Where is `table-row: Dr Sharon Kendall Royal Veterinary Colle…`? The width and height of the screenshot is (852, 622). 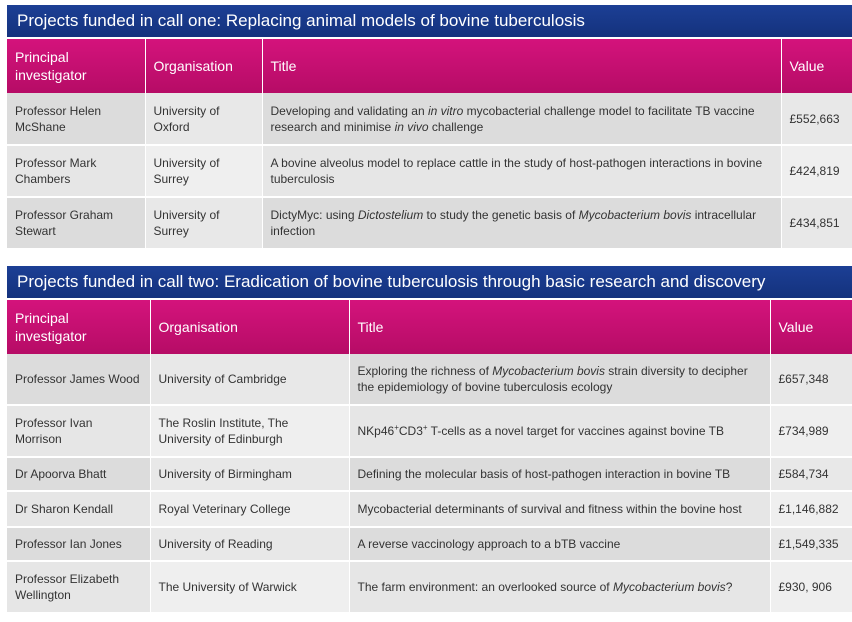
table-row: Dr Sharon Kendall Royal Veterinary Colle… is located at coordinates (429, 509).